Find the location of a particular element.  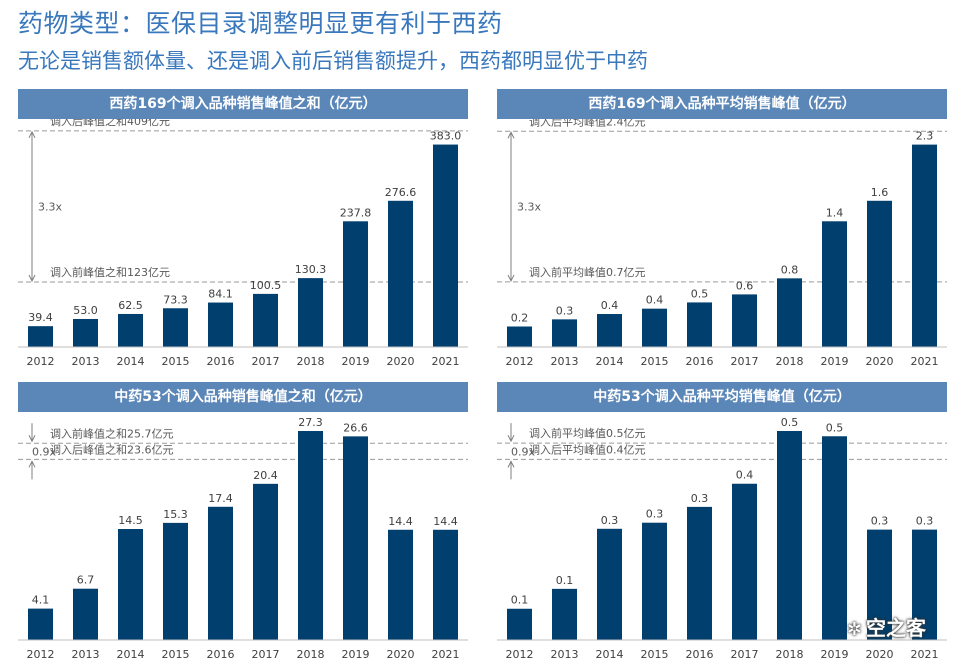

data-label: 276.6 is located at coordinates (401, 192).